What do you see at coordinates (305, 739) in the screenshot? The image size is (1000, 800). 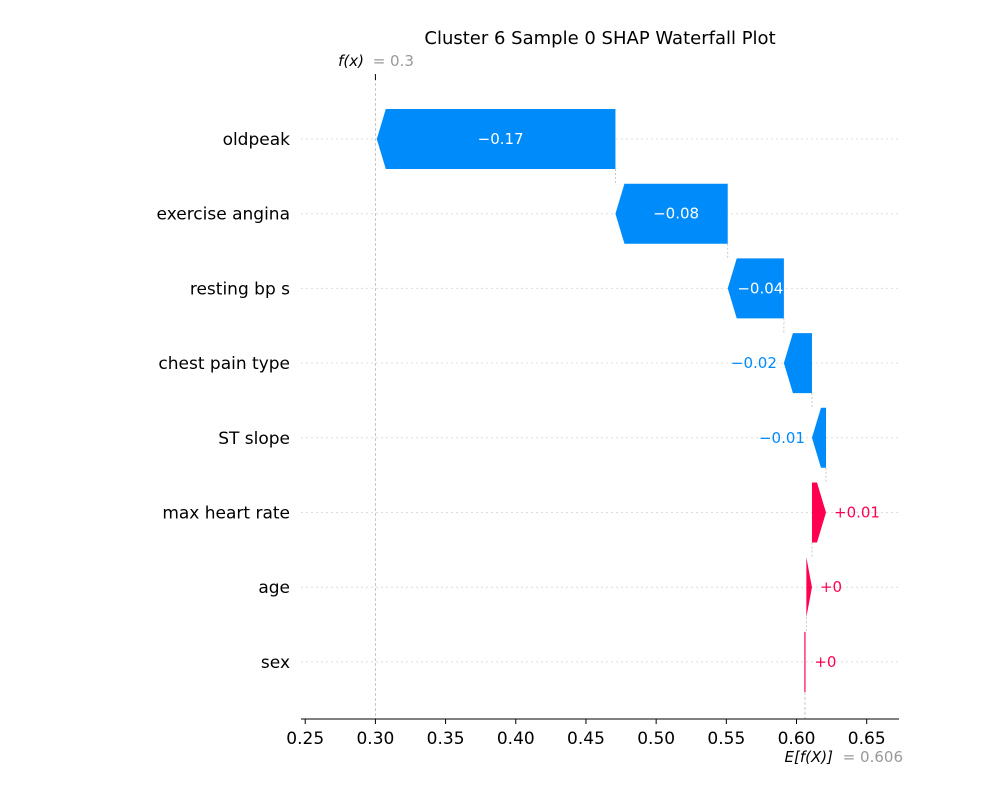 I see `x-tick-label: 0.25` at bounding box center [305, 739].